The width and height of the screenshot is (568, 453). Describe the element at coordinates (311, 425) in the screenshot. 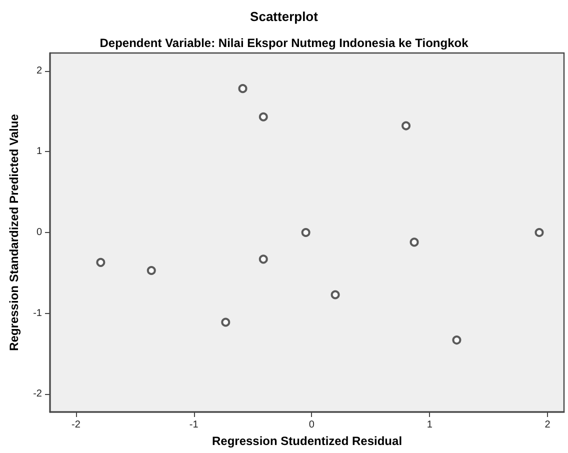

I see `x-tick-label: 0` at that location.